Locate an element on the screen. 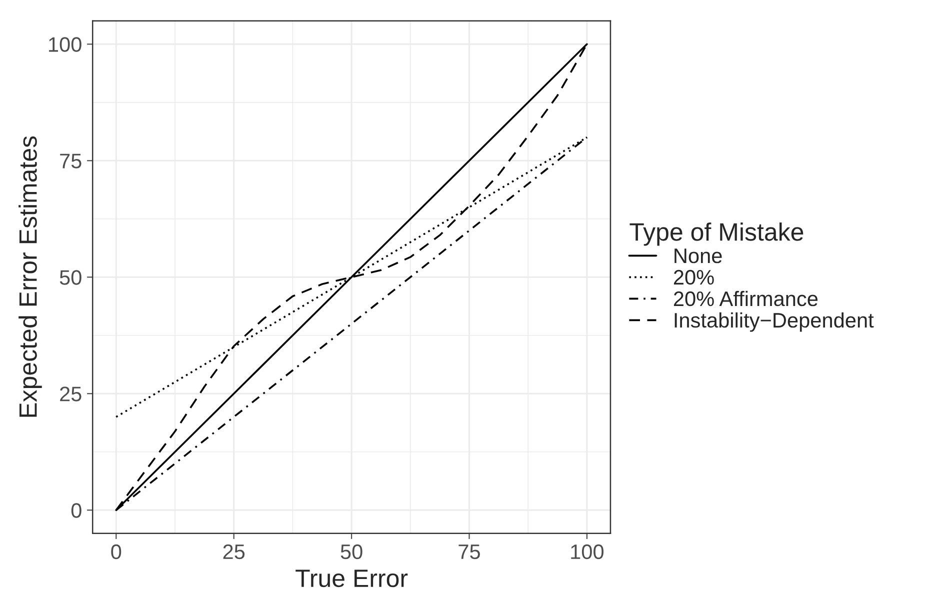 This screenshot has width=945, height=596. y-tick-label: 100 is located at coordinates (65, 44).